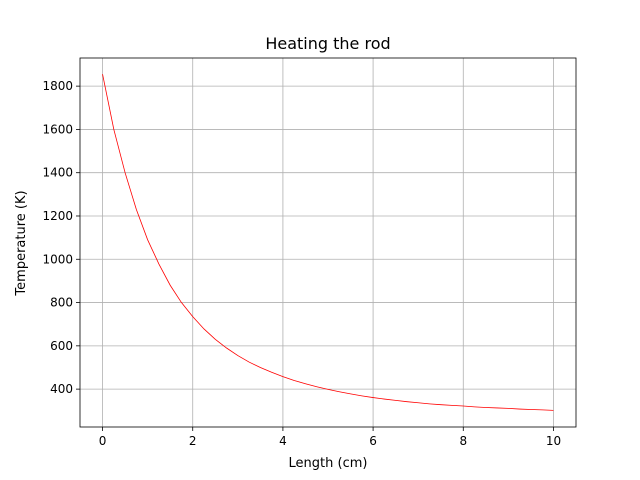 This screenshot has height=480, width=640. Describe the element at coordinates (61, 303) in the screenshot. I see `y-tick-label: 800` at that location.